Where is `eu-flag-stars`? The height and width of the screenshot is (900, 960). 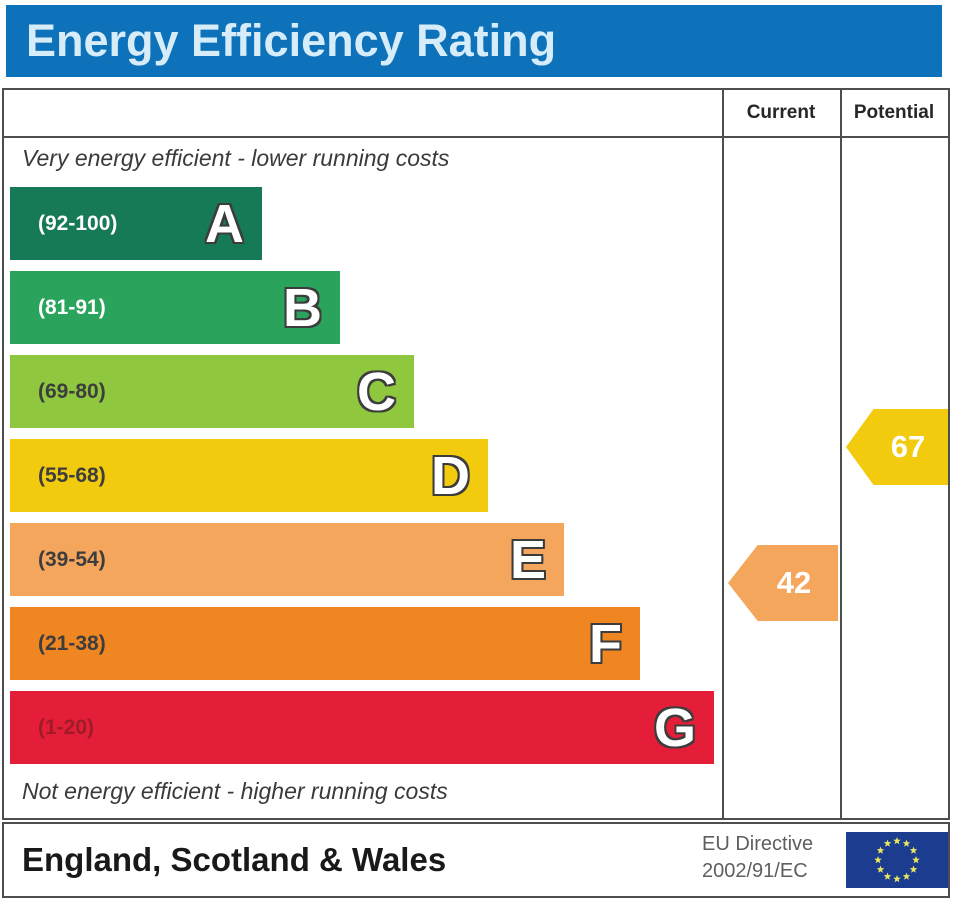
eu-flag-stars is located at coordinates (897, 860).